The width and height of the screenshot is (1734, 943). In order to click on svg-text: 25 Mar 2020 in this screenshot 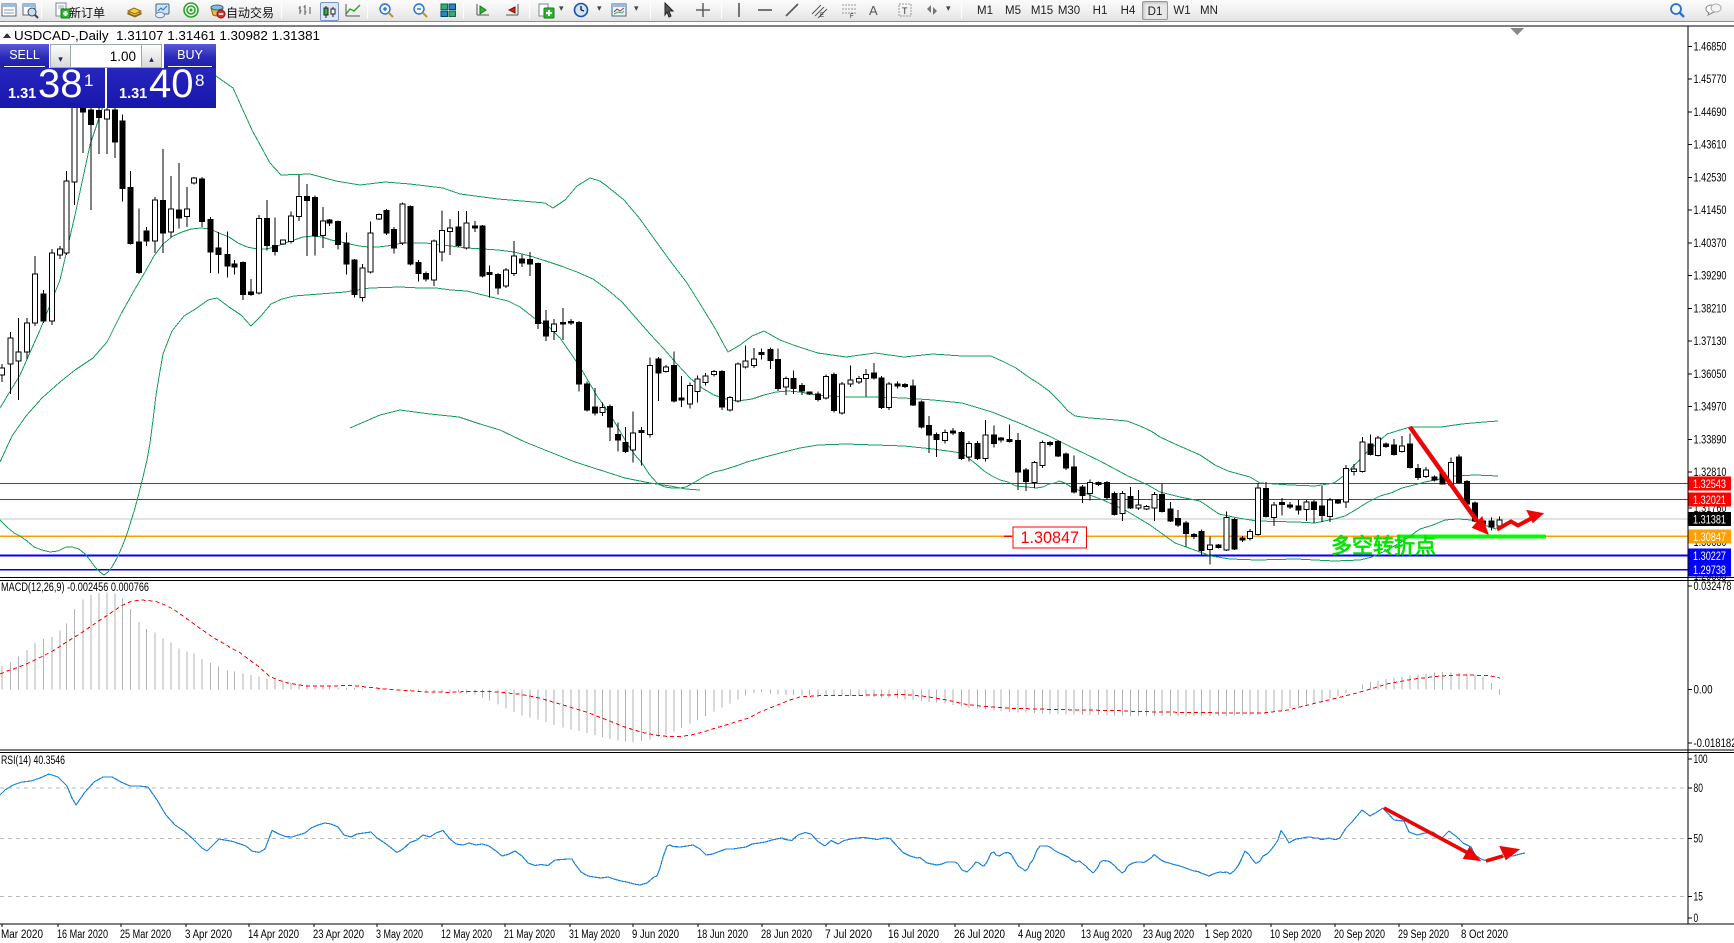, I will do `click(145, 935)`.